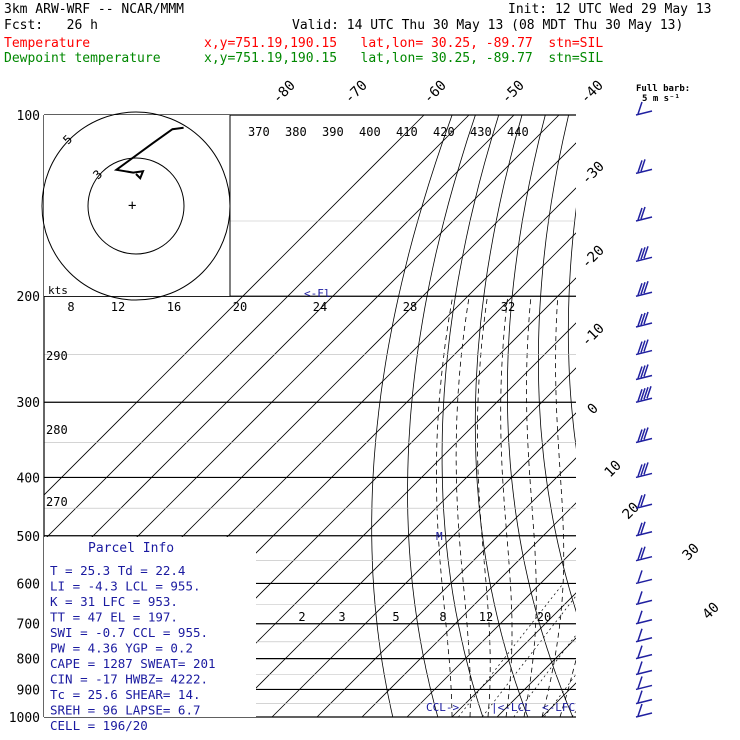 Image resolution: width=740 pixels, height=740 pixels. I want to click on speed-axis-label: 16, so click(174, 307).